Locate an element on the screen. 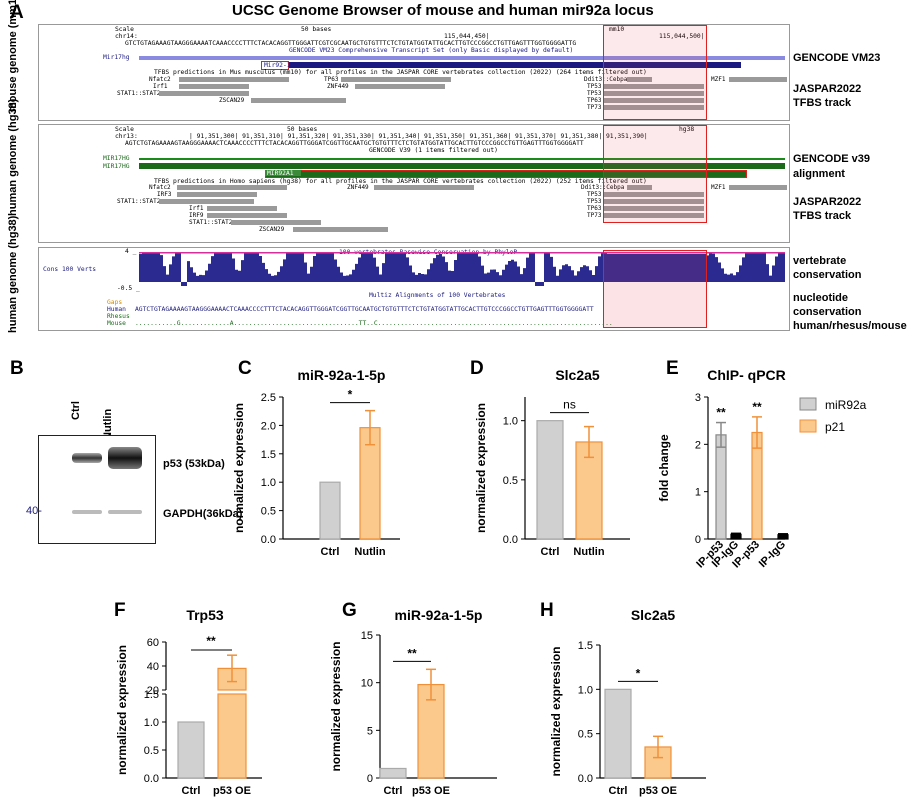 The height and width of the screenshot is (812, 913). blot-marker-40: 40- is located at coordinates (34, 511).